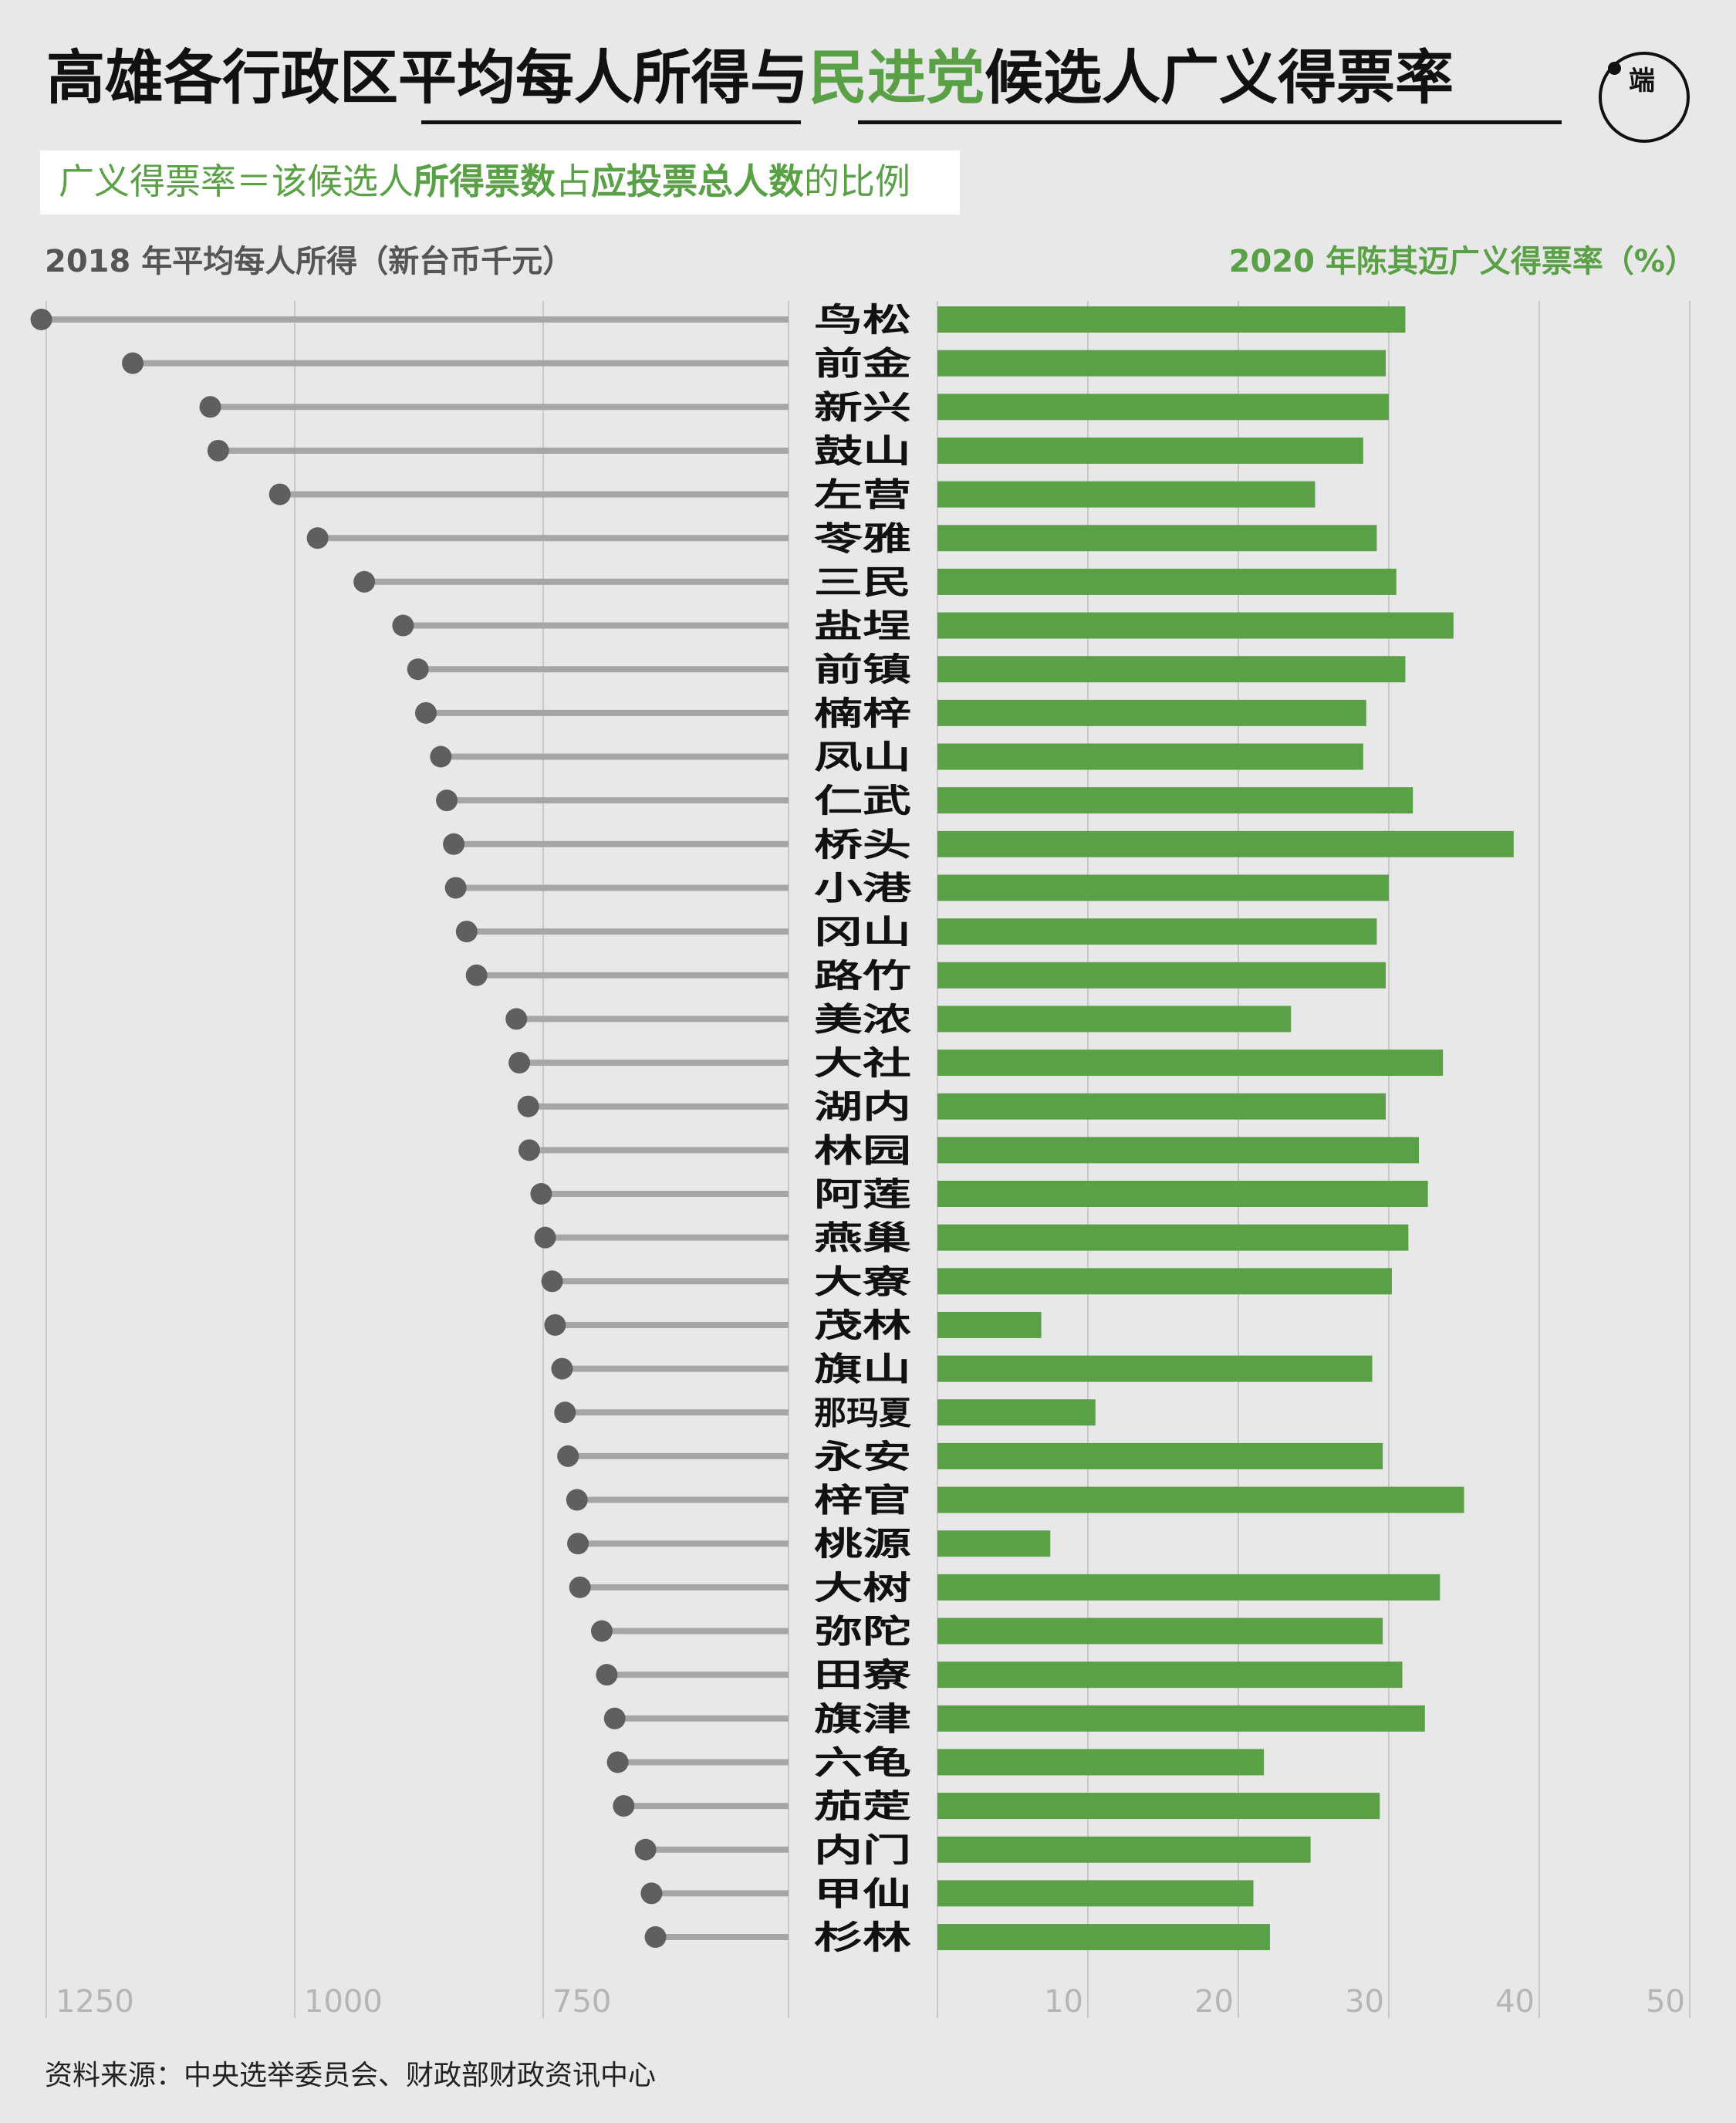  I want to click on district-label: 小港, so click(863, 888).